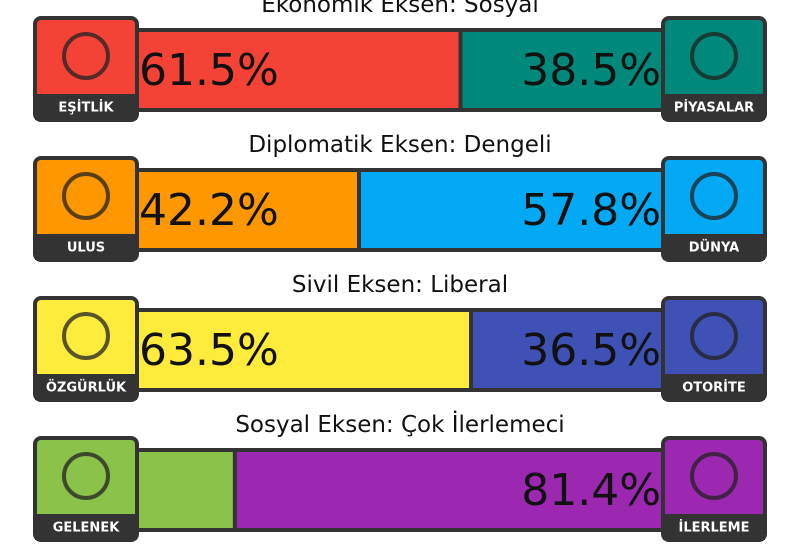 Image resolution: width=800 pixels, height=560 pixels. Describe the element at coordinates (209, 350) in the screenshot. I see `left-value: 63.5%` at that location.